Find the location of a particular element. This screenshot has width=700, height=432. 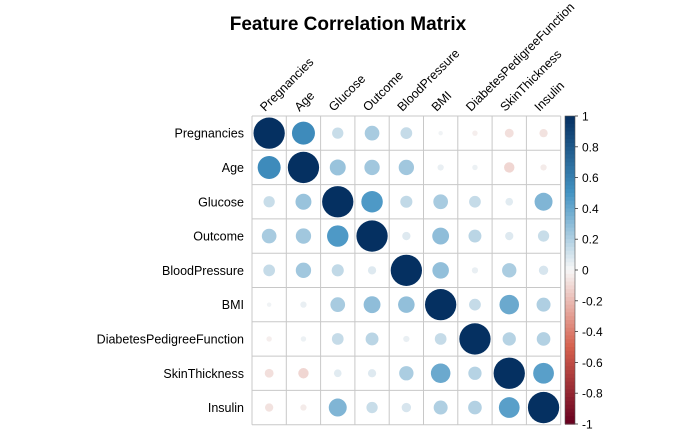

colorbar-tick-label: 0 is located at coordinates (585, 271).